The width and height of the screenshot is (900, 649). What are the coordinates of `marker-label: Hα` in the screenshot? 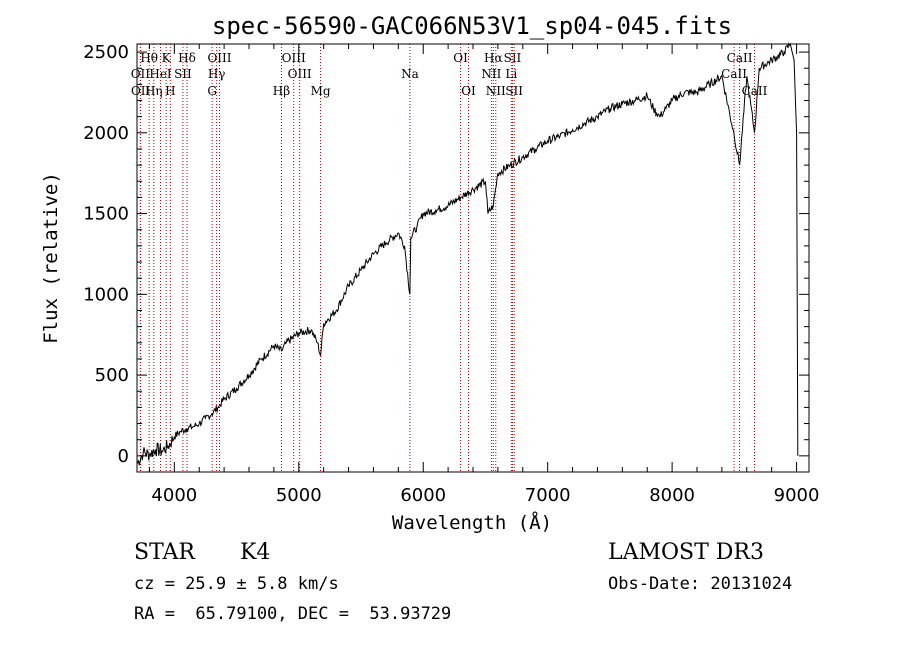 It's located at (493, 58).